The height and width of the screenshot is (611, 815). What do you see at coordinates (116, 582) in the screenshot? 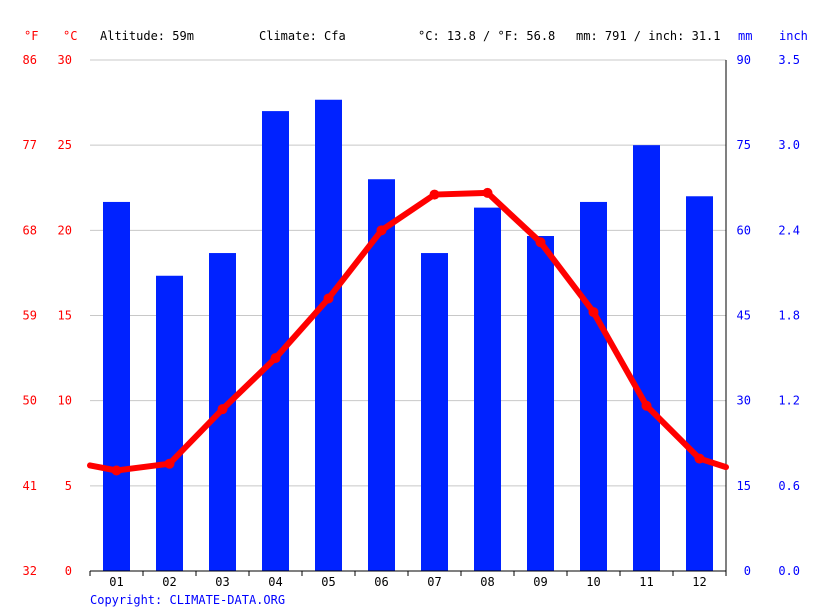
I see `x-axis-month-label: 01` at bounding box center [116, 582].